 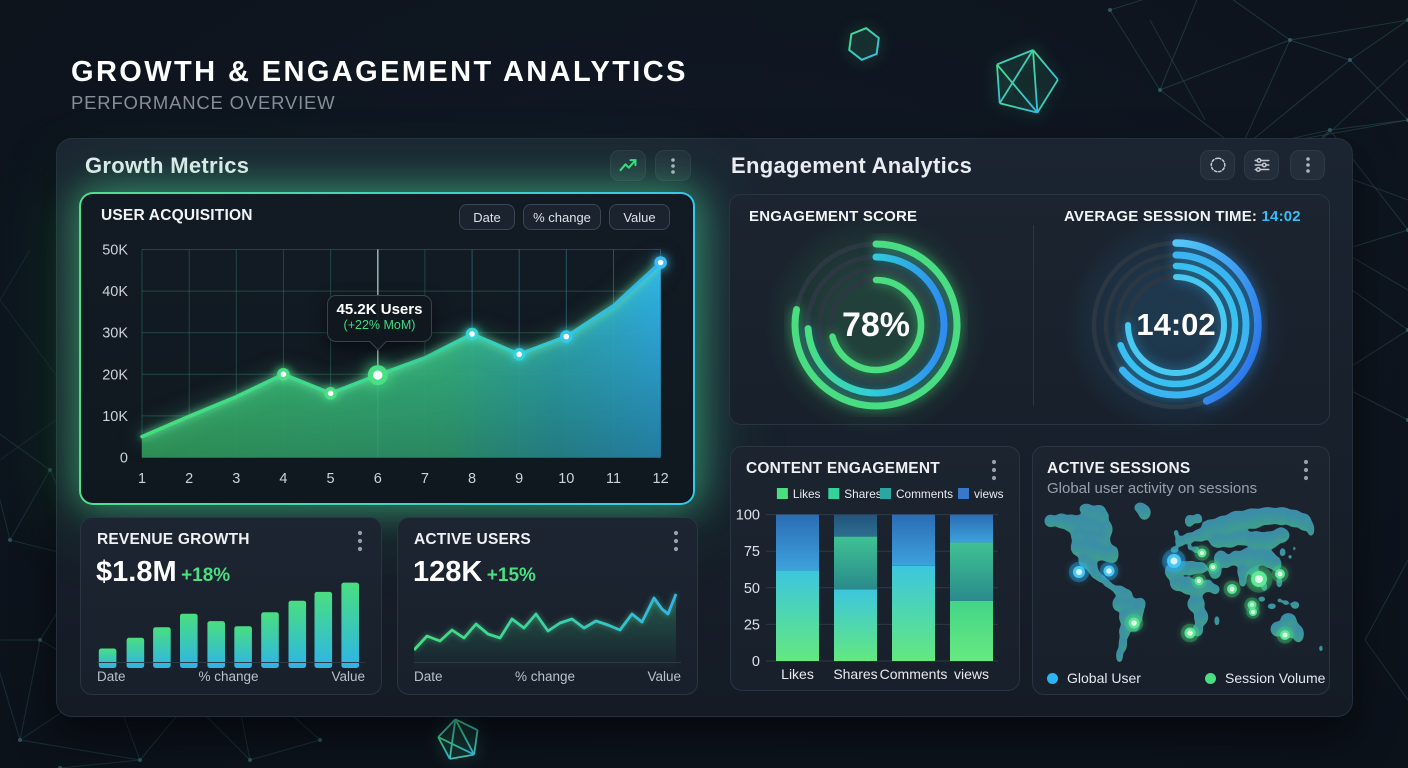 I want to click on svg-text: 100, so click(x=748, y=516).